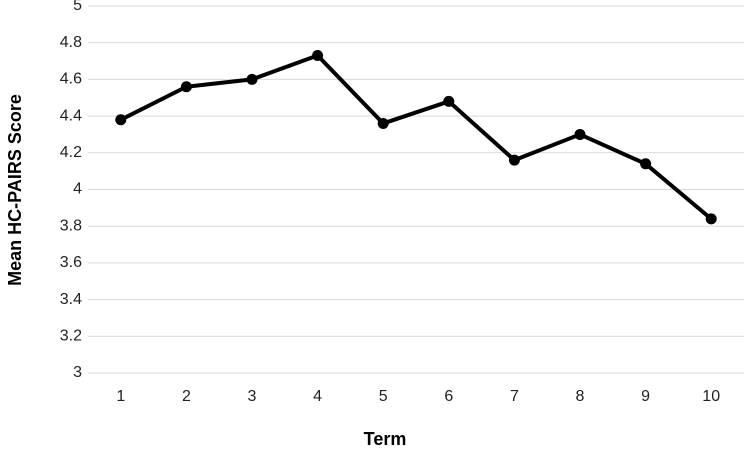 The width and height of the screenshot is (744, 450). Describe the element at coordinates (71, 299) in the screenshot. I see `y-tick-label: 3.4` at that location.